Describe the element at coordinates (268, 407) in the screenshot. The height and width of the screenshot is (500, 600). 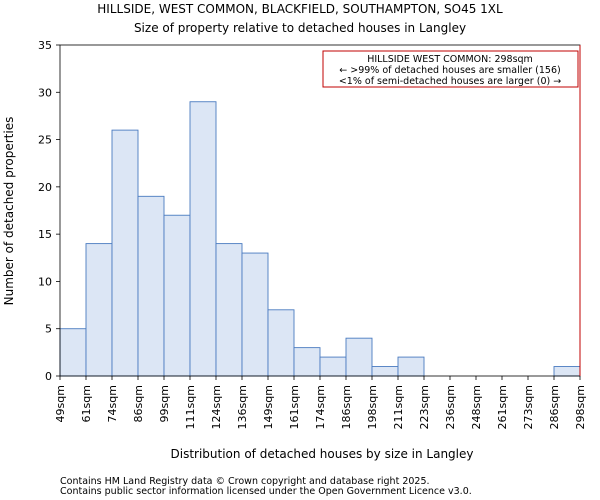
I see `x-tick-label: 149sqm` at that location.